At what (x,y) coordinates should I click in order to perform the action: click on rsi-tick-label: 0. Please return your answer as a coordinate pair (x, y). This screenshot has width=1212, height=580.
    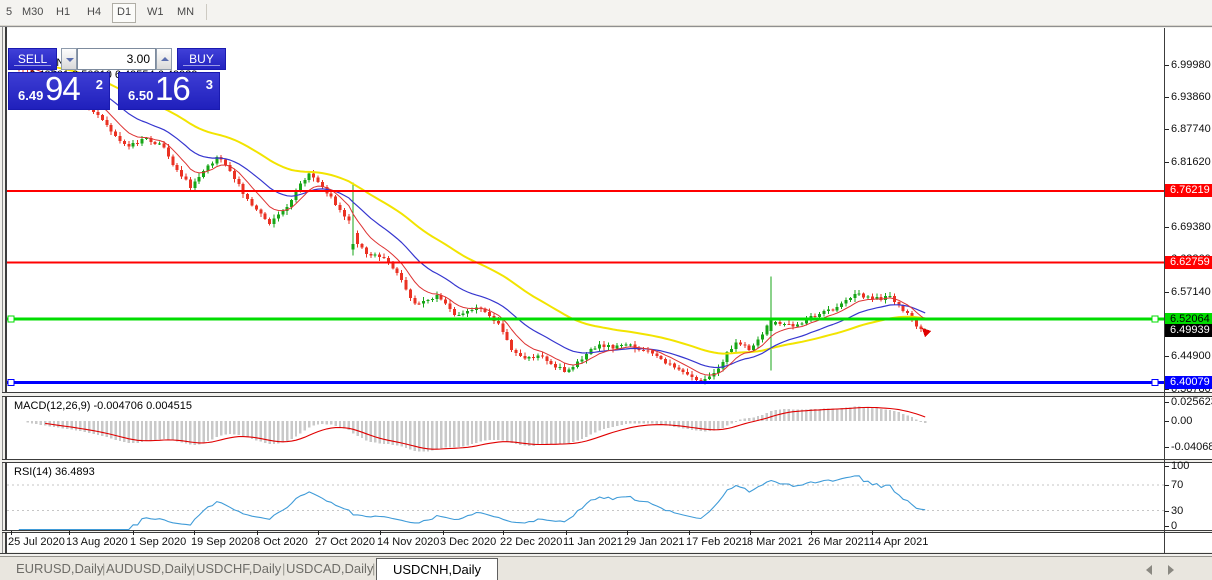
    Looking at the image, I should click on (1174, 526).